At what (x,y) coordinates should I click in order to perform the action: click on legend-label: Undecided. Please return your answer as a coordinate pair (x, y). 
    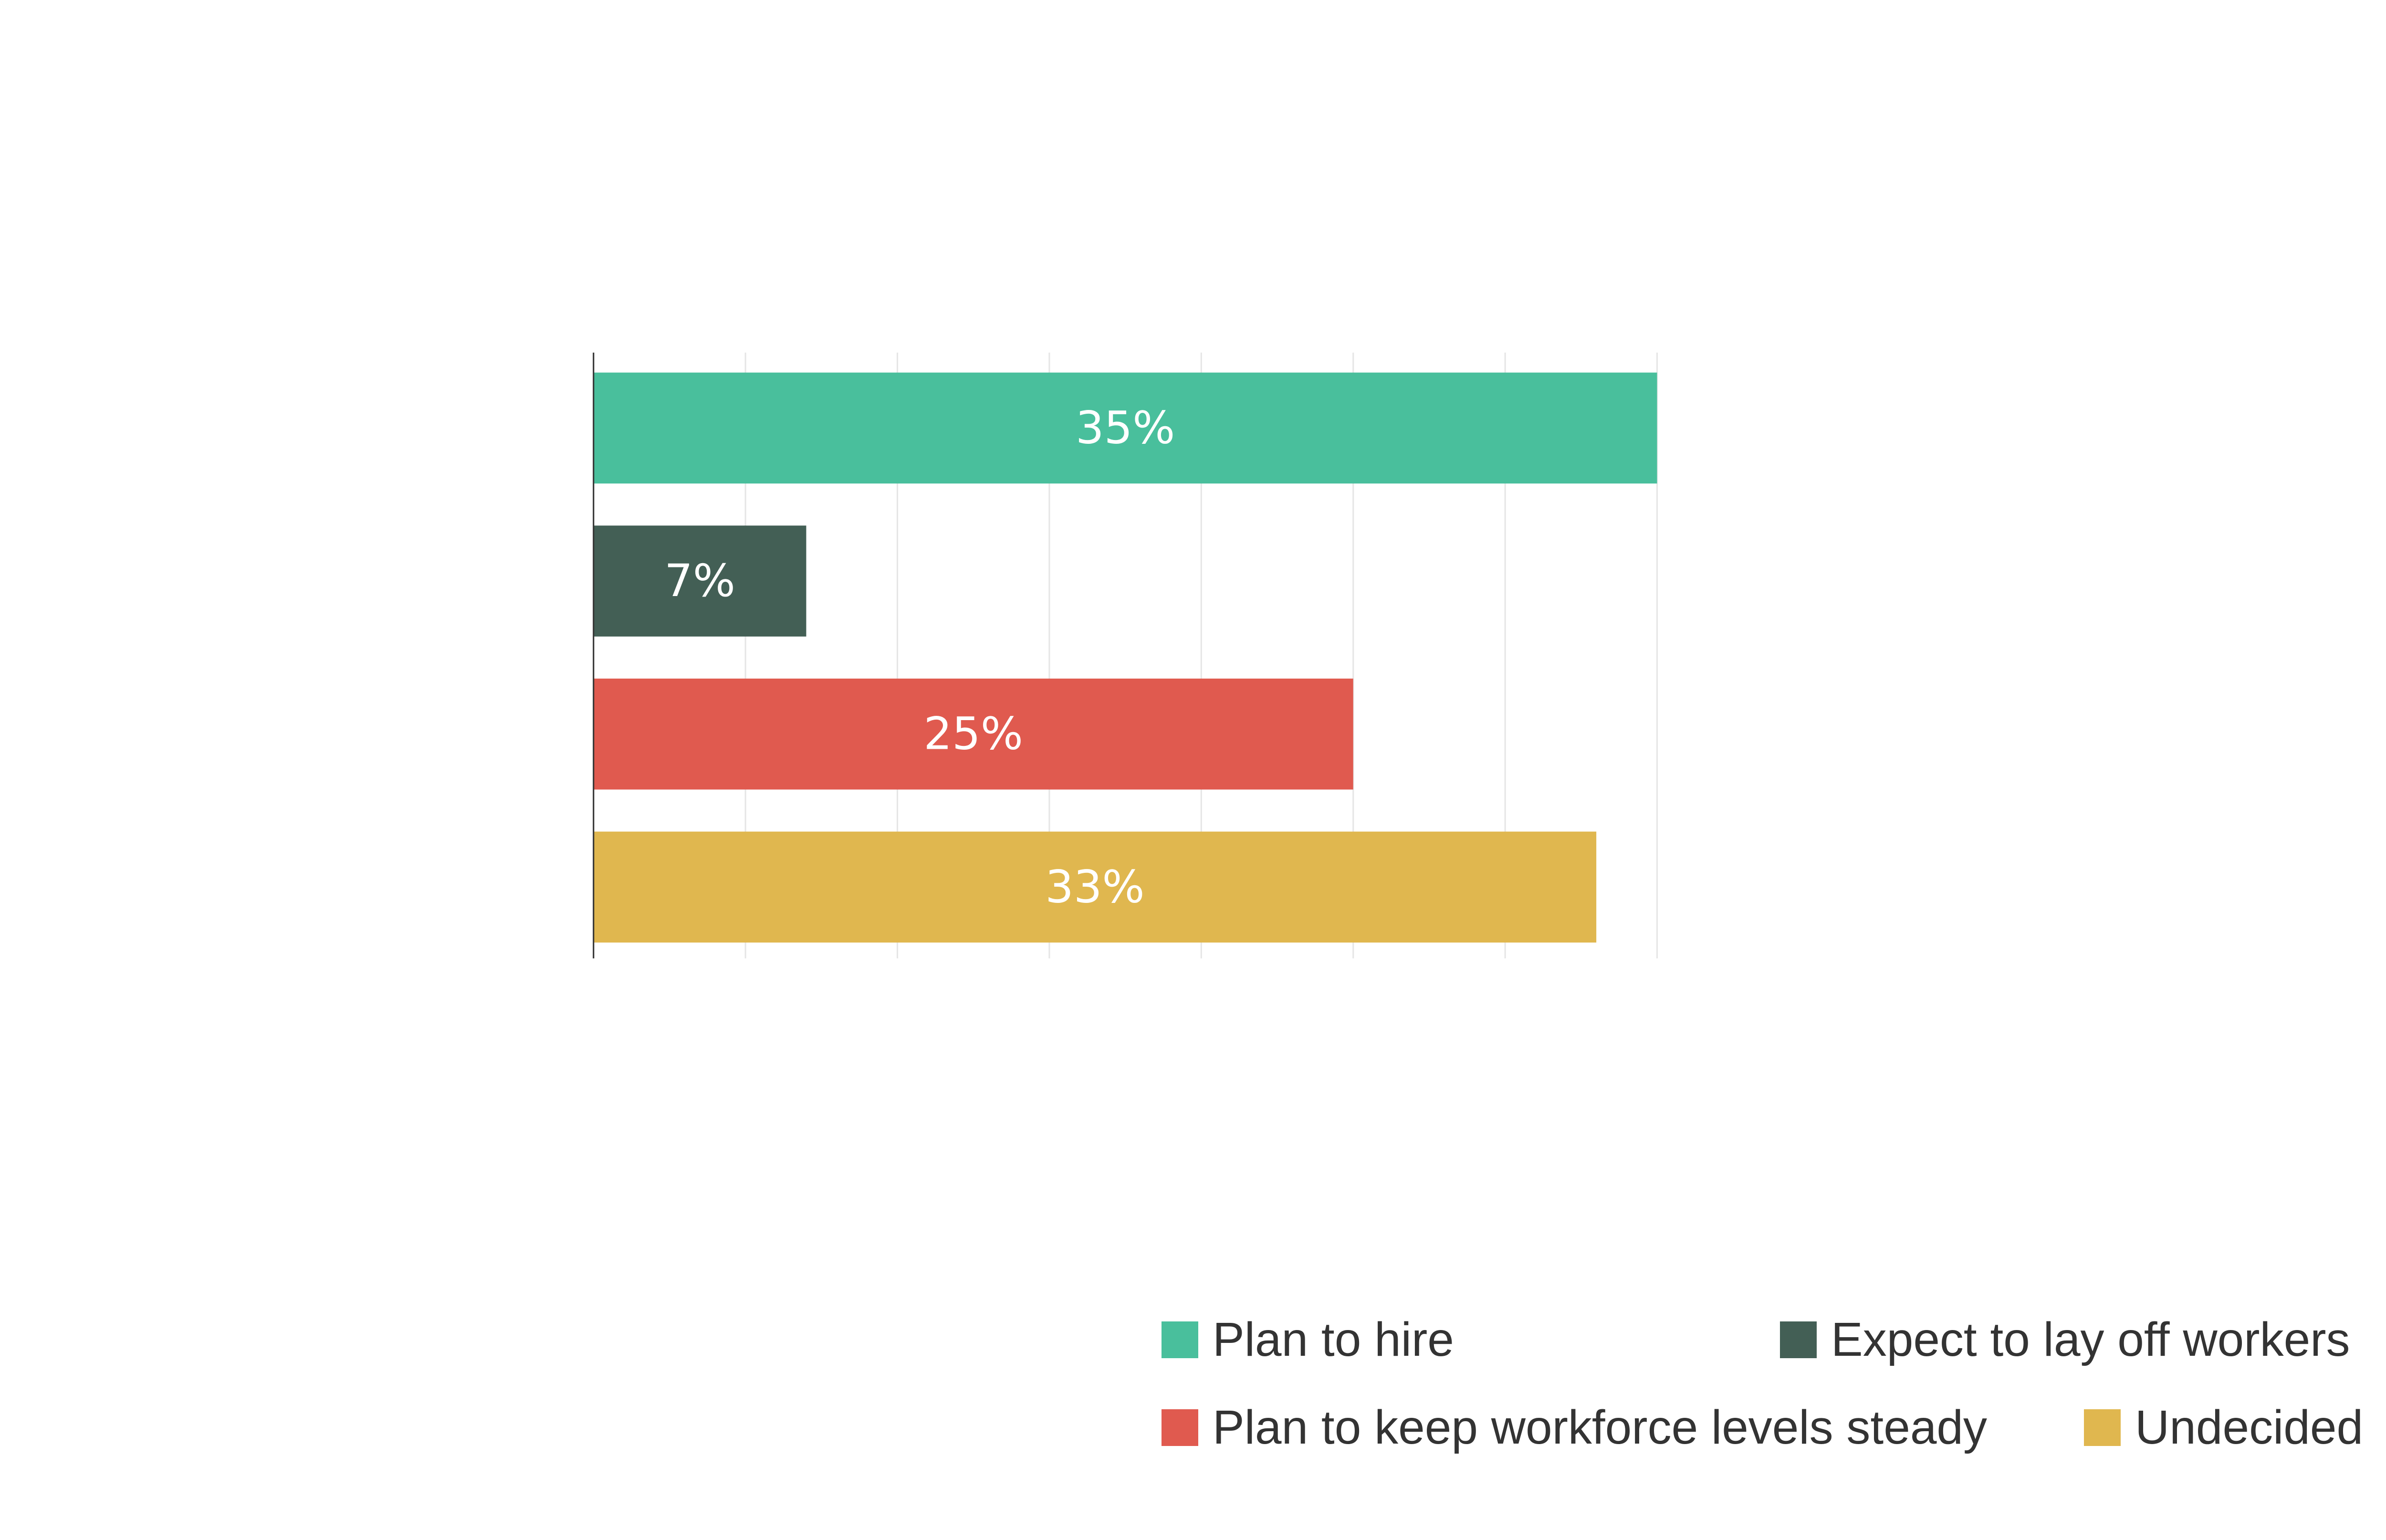
    Looking at the image, I should click on (2250, 1427).